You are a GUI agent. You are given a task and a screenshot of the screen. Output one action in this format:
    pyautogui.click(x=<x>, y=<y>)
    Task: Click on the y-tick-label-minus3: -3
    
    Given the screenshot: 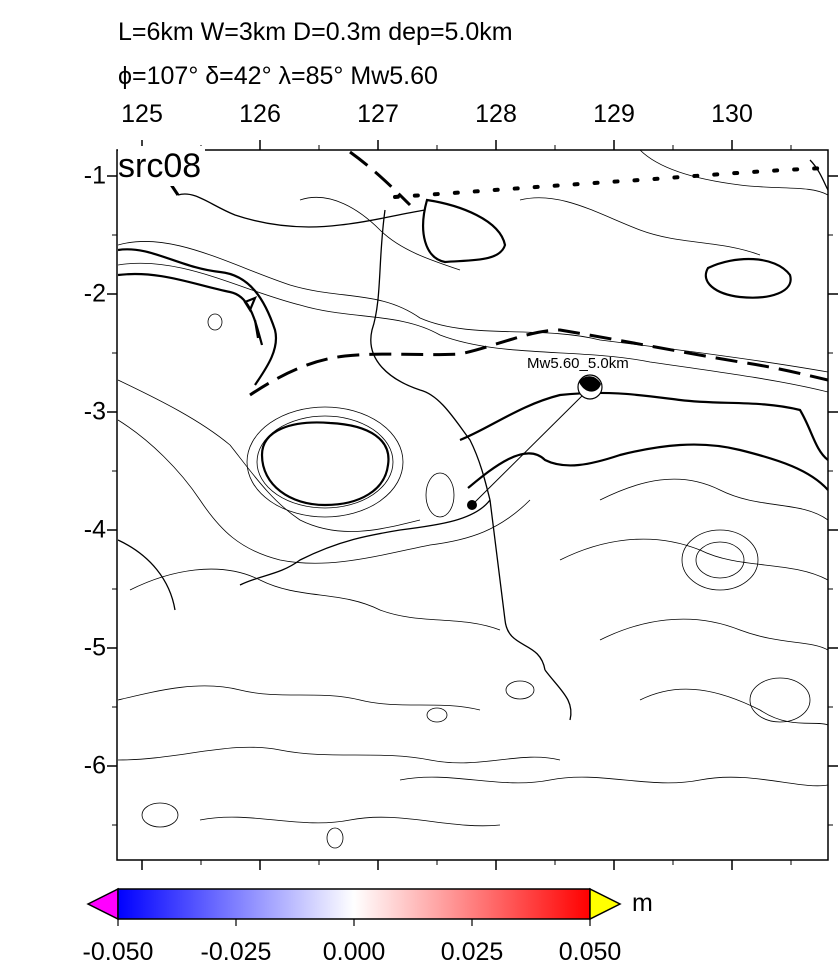 What is the action you would take?
    pyautogui.click(x=94, y=411)
    